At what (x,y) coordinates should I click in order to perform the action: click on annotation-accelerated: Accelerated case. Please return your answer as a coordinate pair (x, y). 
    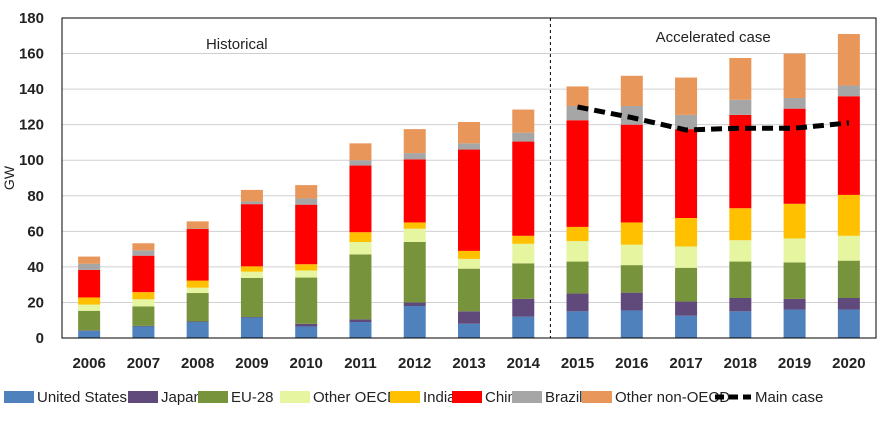
    Looking at the image, I should click on (713, 37).